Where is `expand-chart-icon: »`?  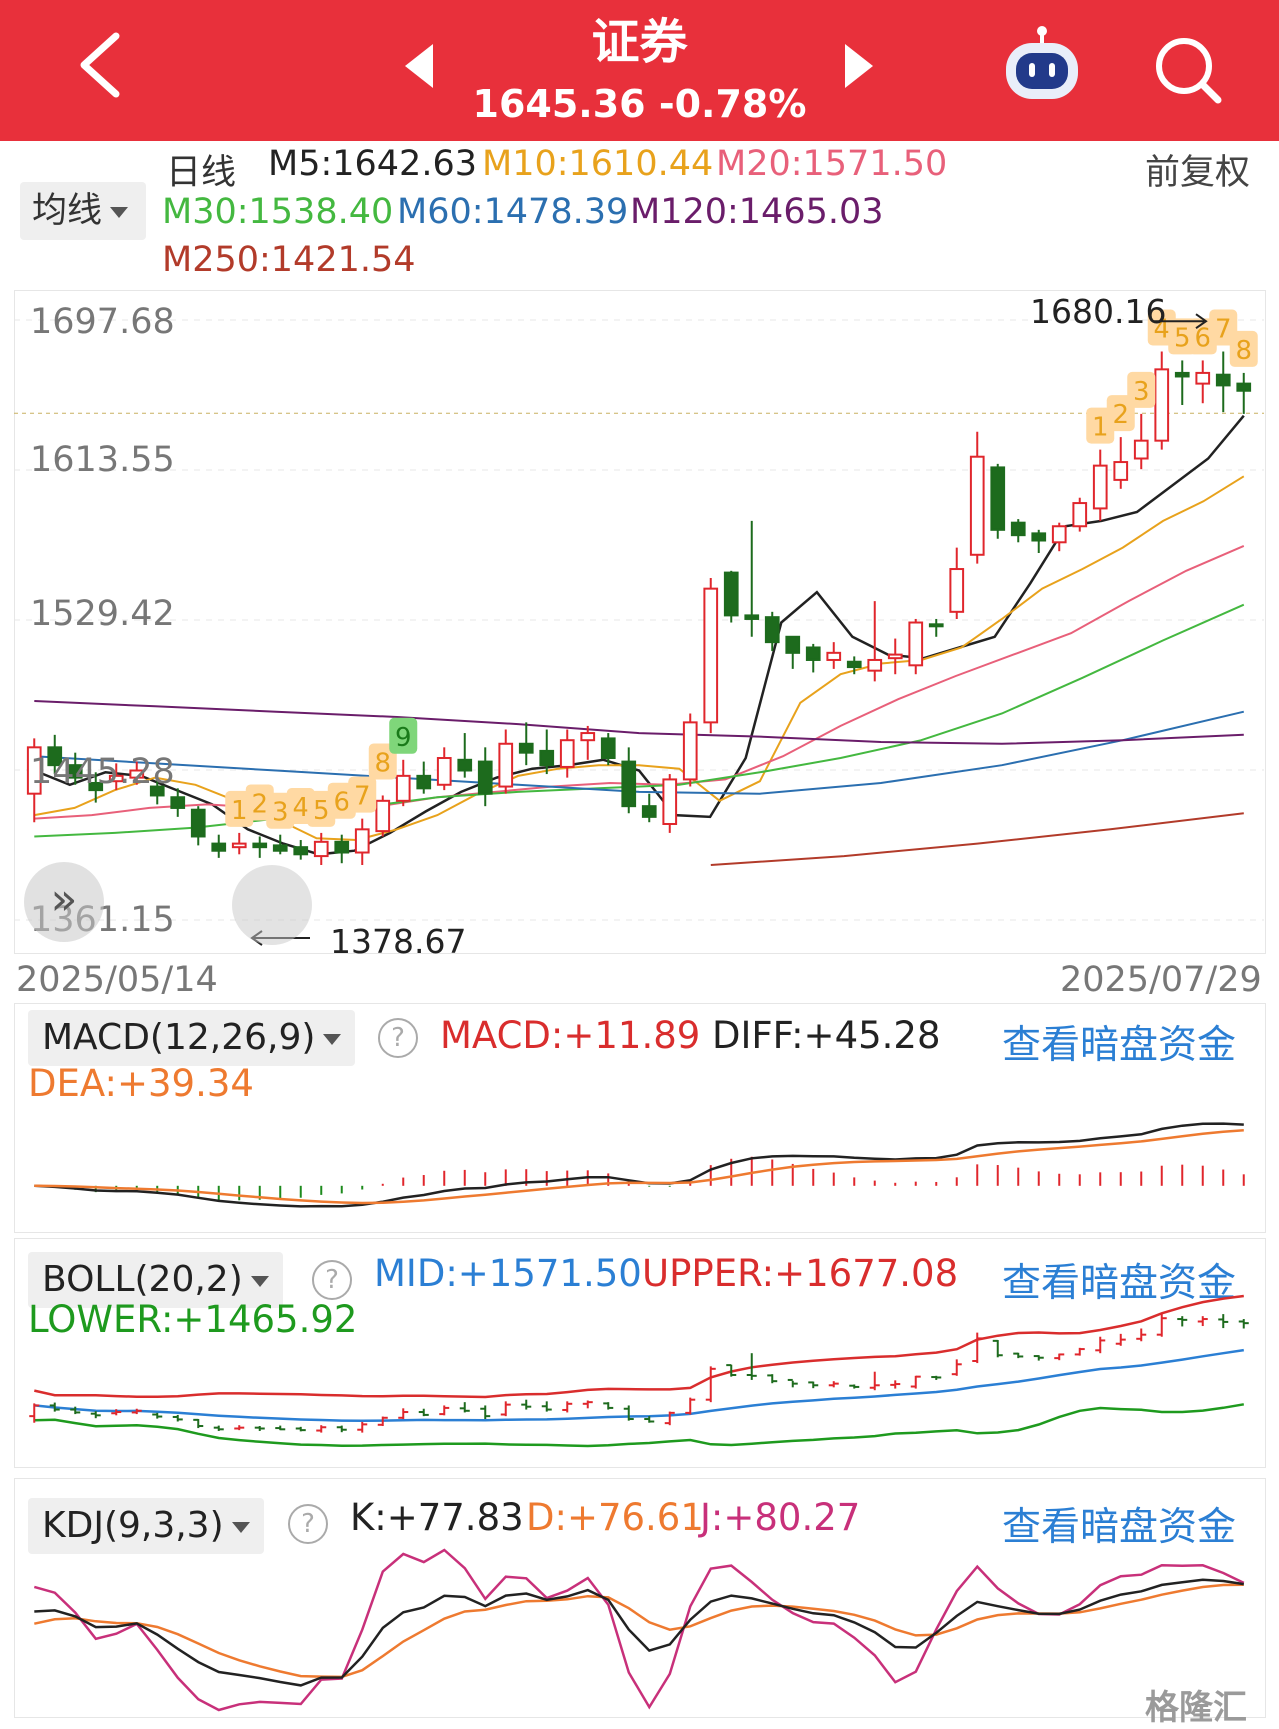
expand-chart-icon: » is located at coordinates (64, 902).